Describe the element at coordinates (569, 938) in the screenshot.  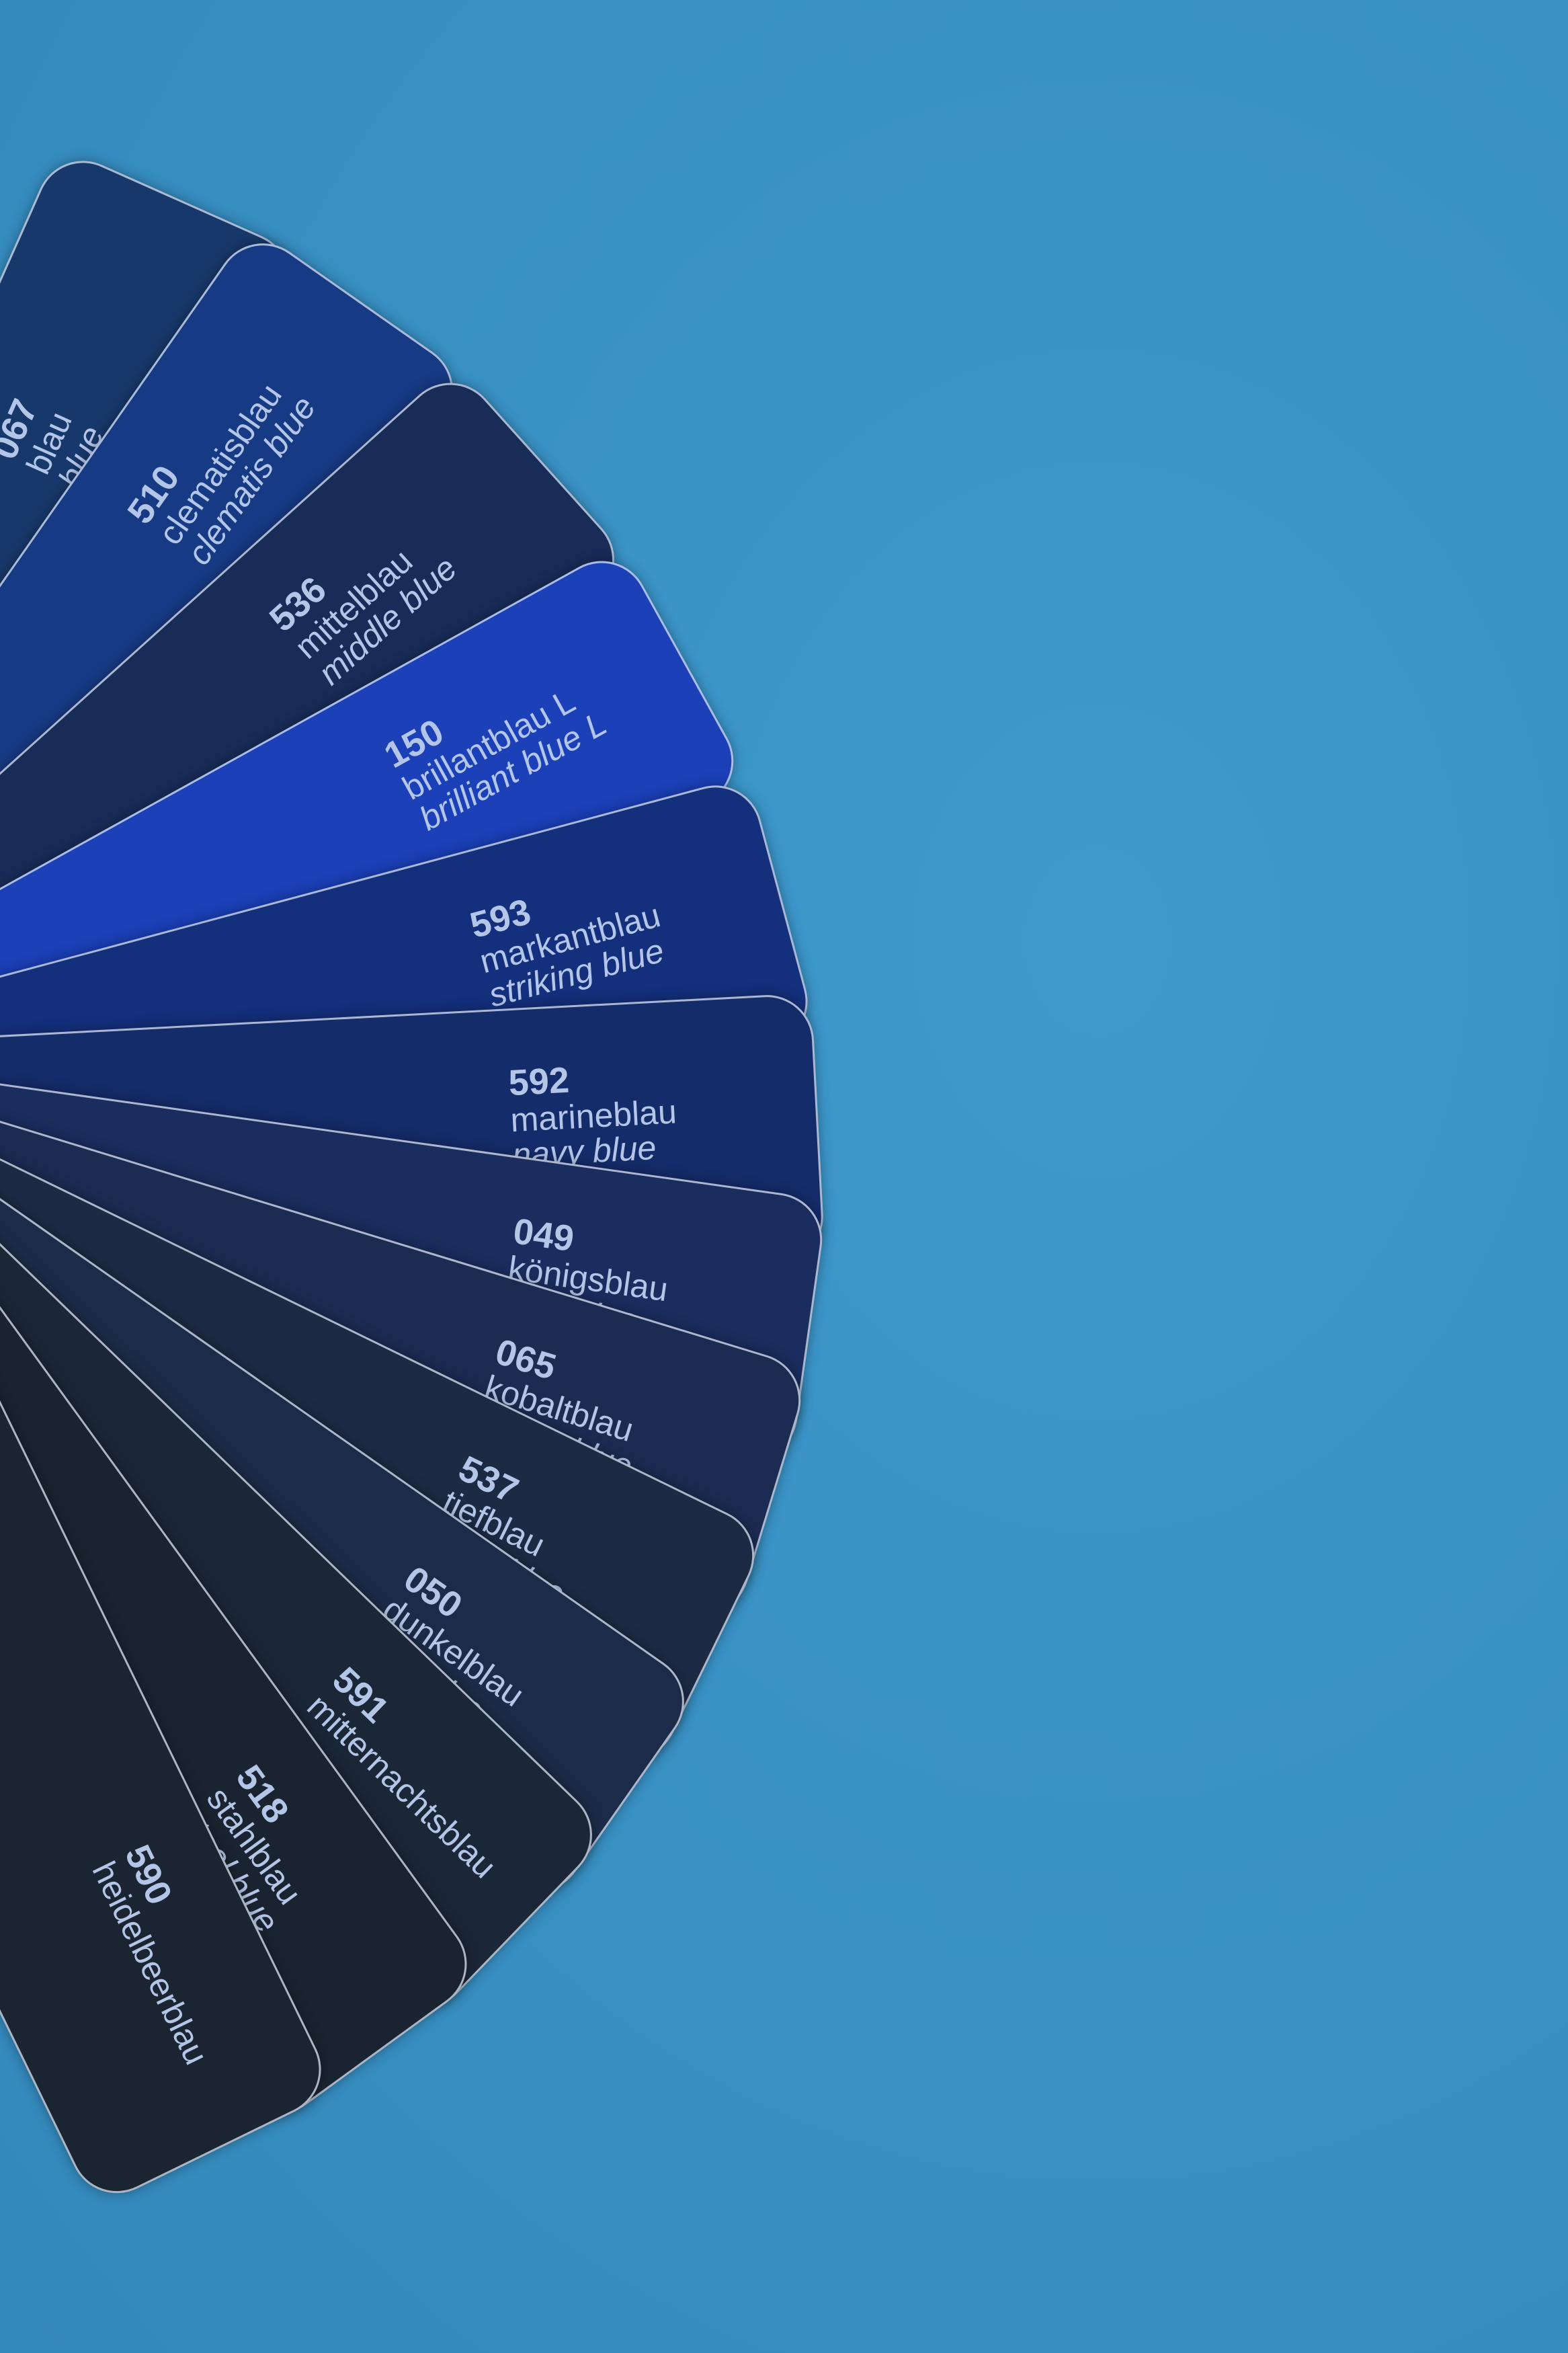
I see `swatch-label: 593 markantblau striking blue` at that location.